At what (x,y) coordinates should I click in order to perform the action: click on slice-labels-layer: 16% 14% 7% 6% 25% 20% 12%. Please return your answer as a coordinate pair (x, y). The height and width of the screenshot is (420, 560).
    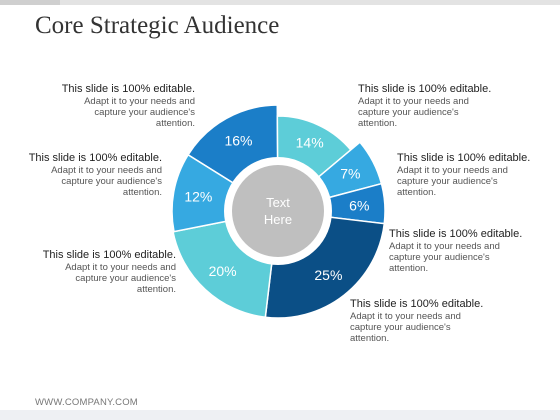
    Looking at the image, I should click on (276, 207).